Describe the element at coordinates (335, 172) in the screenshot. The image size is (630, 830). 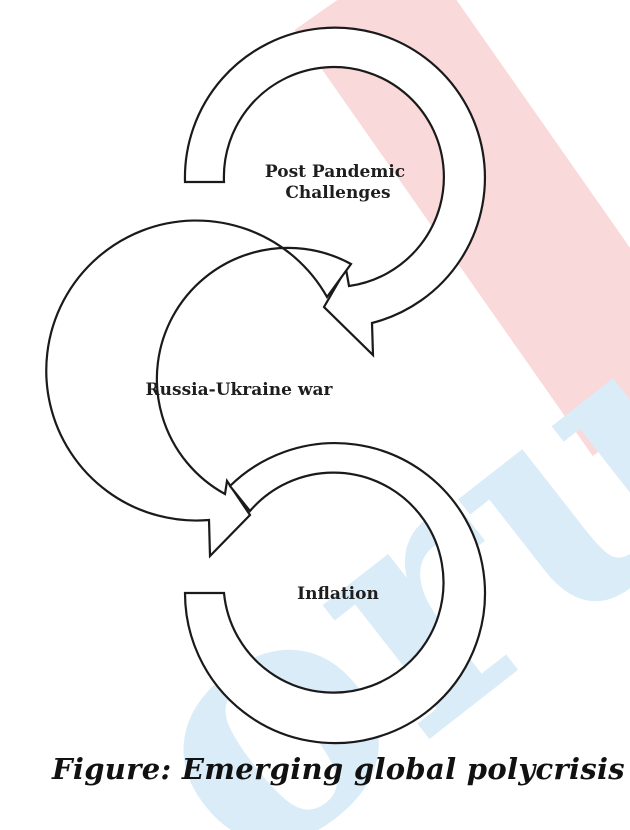
I see `label-post-pandemic-line-1: Post Pandemic` at that location.